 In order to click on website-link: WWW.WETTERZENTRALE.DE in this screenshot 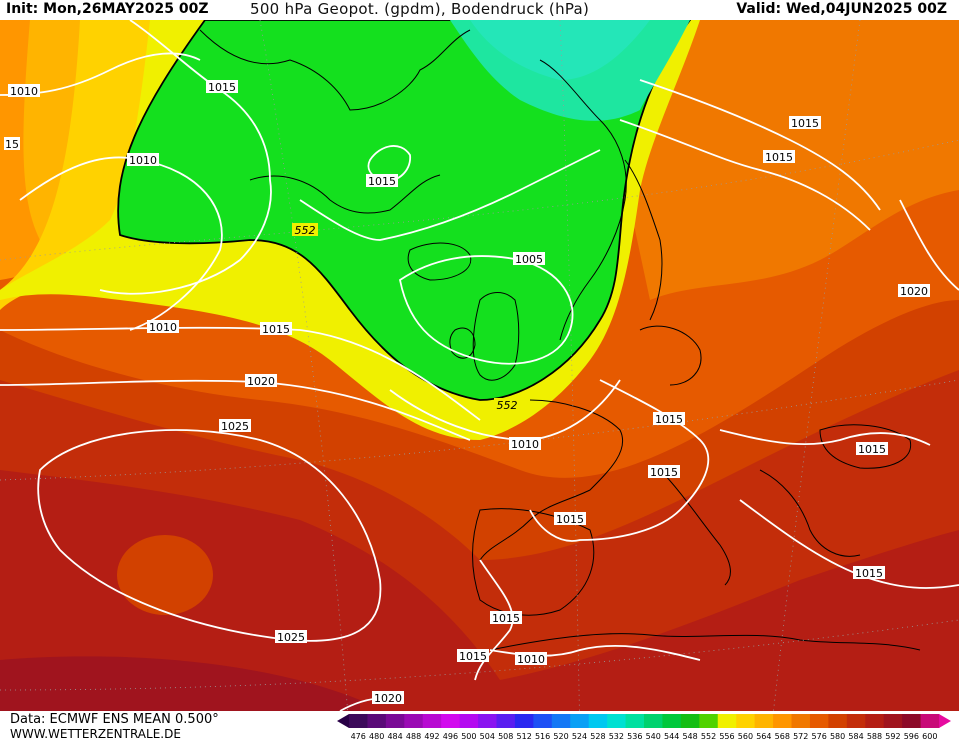, I will do `click(95, 734)`.